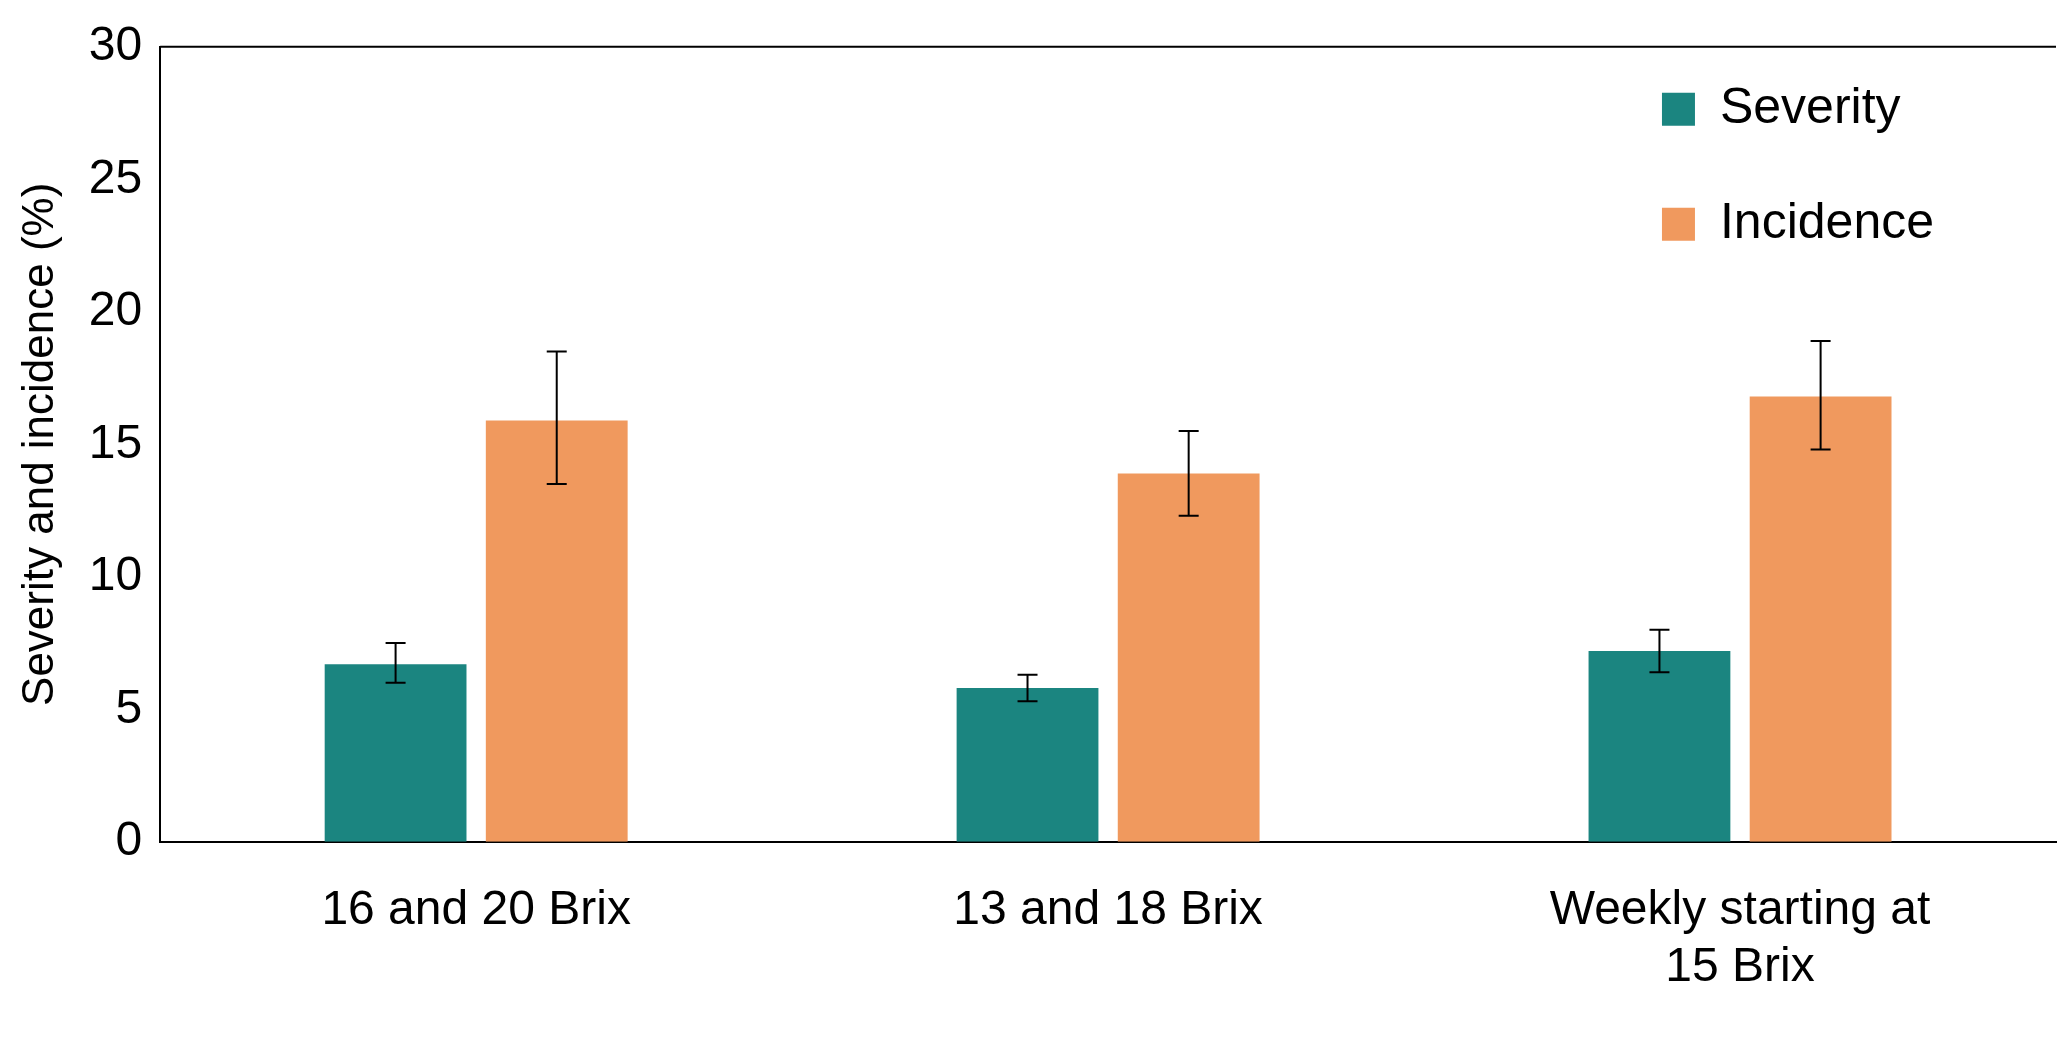  What do you see at coordinates (115, 574) in the screenshot?
I see `y-tick-label: 10` at bounding box center [115, 574].